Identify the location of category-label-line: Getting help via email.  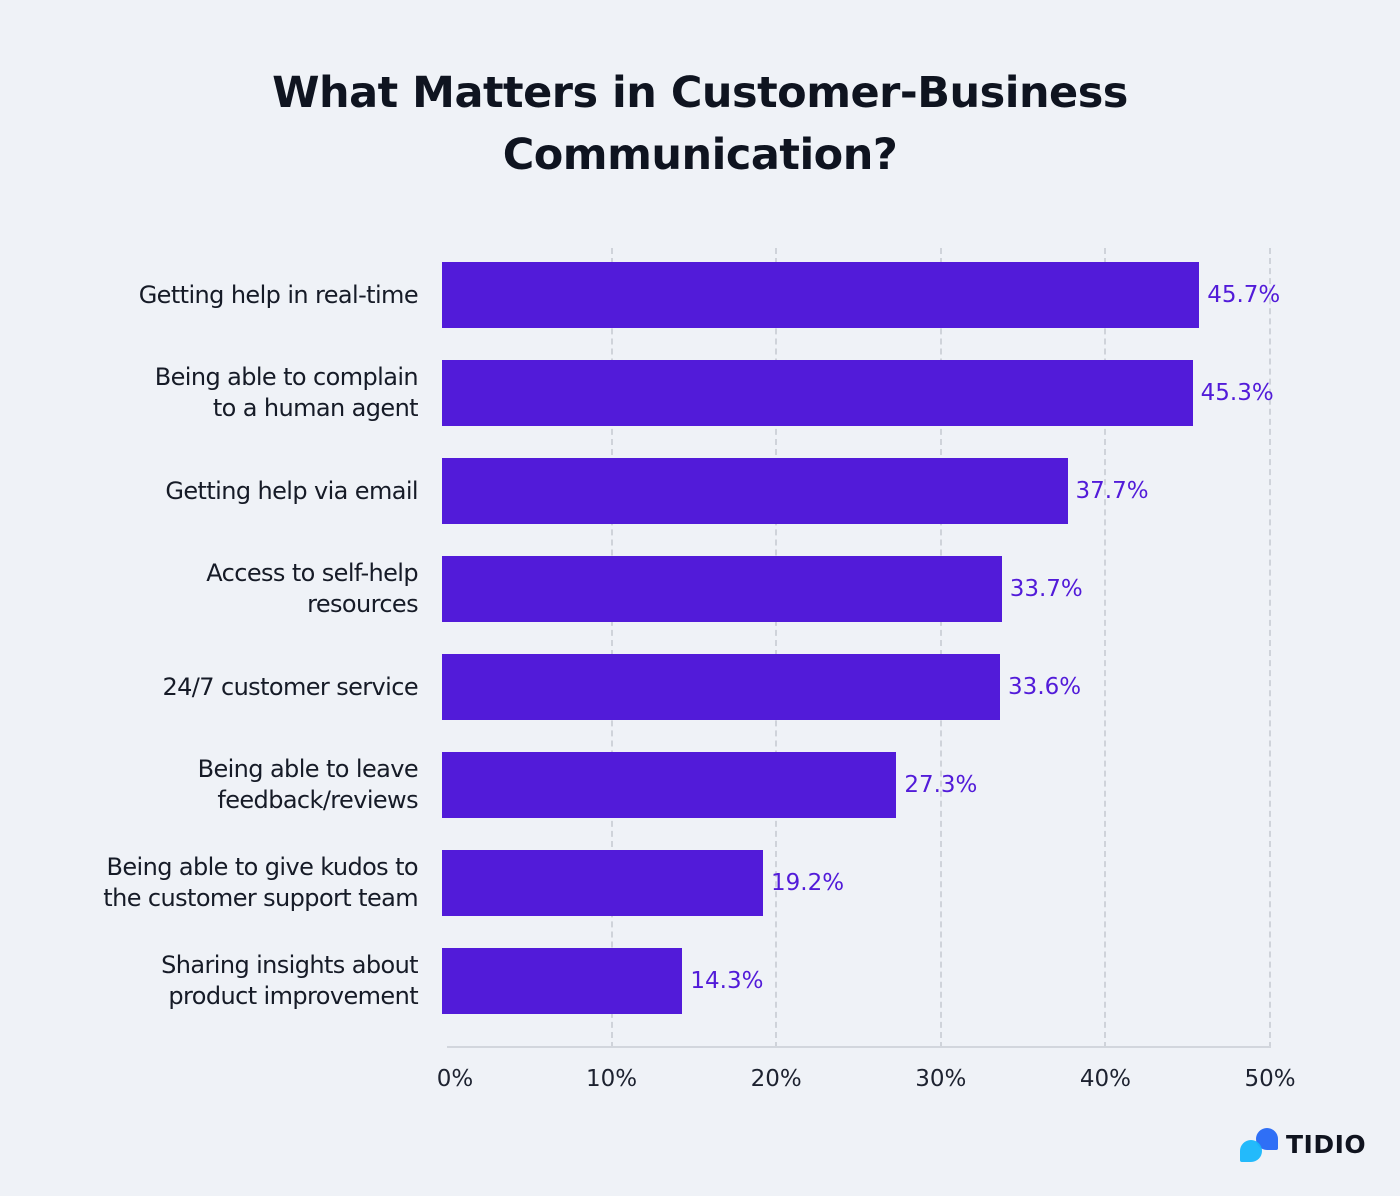
(291, 490).